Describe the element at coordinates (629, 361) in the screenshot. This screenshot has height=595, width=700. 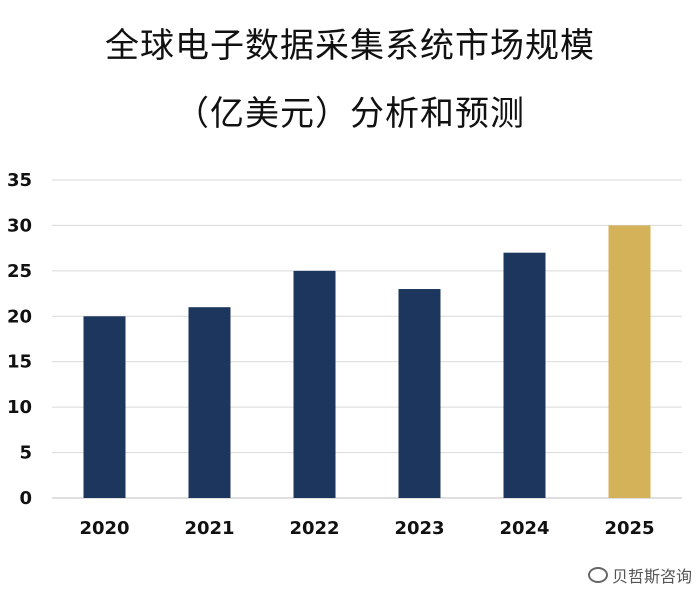
I see `bar-2025` at that location.